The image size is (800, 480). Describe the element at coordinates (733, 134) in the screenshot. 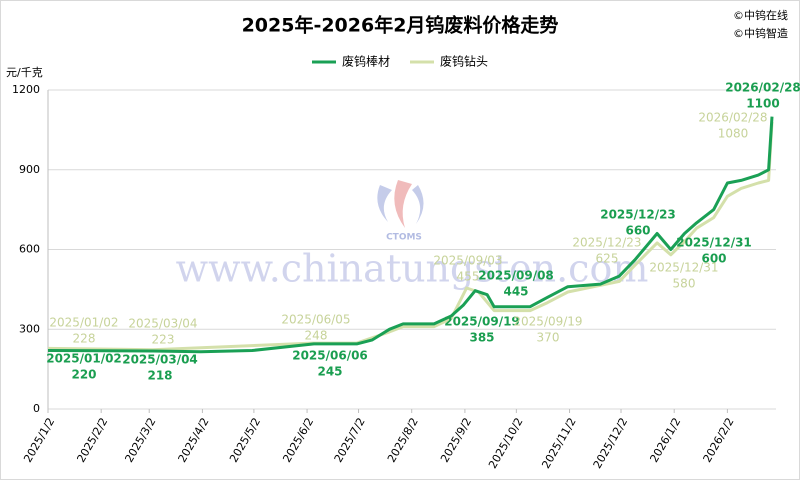

I see `annotation-value: 1080` at that location.